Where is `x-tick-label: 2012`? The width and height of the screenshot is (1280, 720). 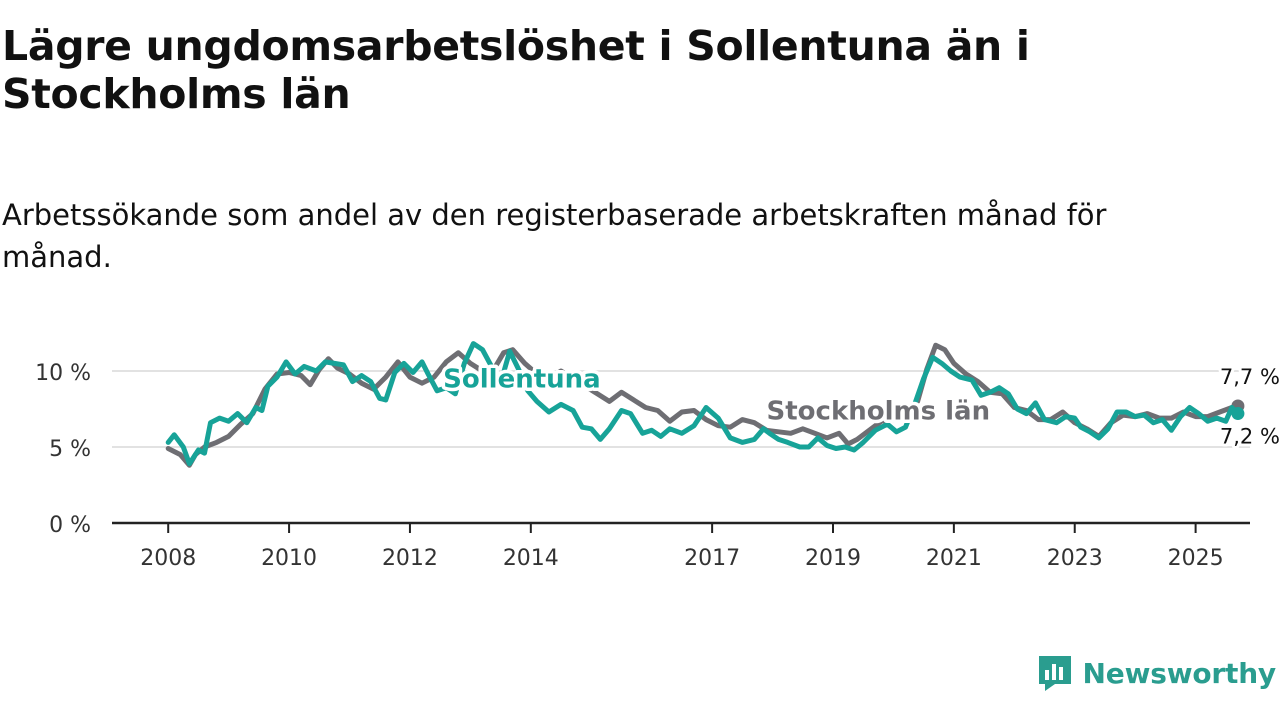
x-tick-label: 2012 is located at coordinates (410, 558).